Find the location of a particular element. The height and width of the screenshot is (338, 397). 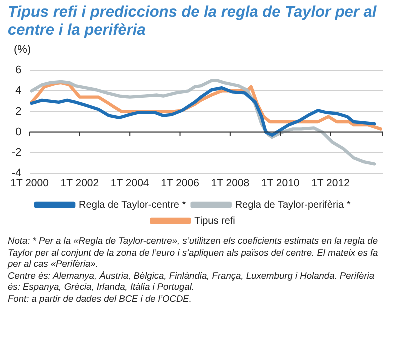

y-tick-label: -2 is located at coordinates (17, 152).